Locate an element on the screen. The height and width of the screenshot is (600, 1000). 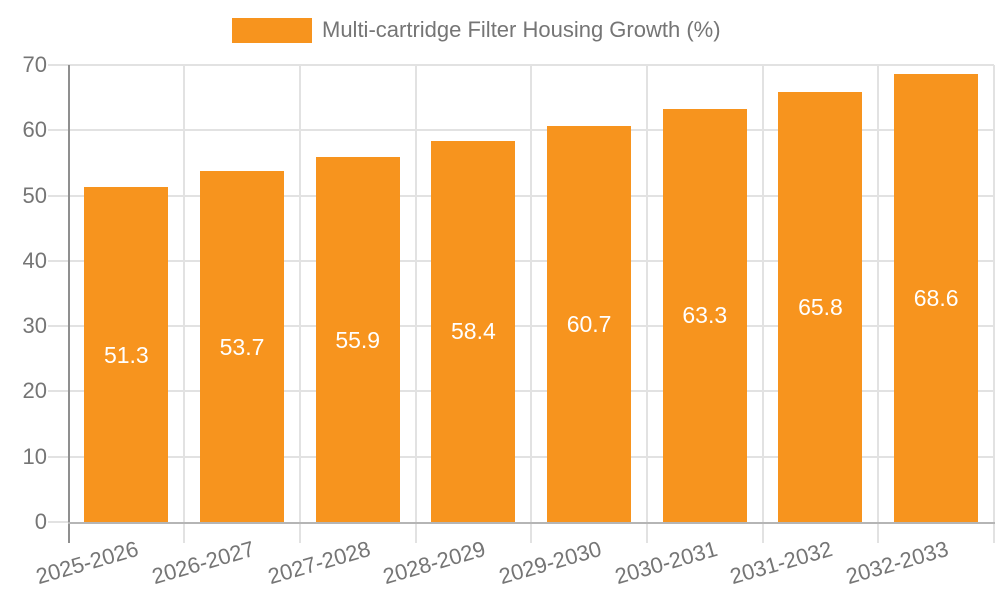
x-axis-line is located at coordinates (531, 523).